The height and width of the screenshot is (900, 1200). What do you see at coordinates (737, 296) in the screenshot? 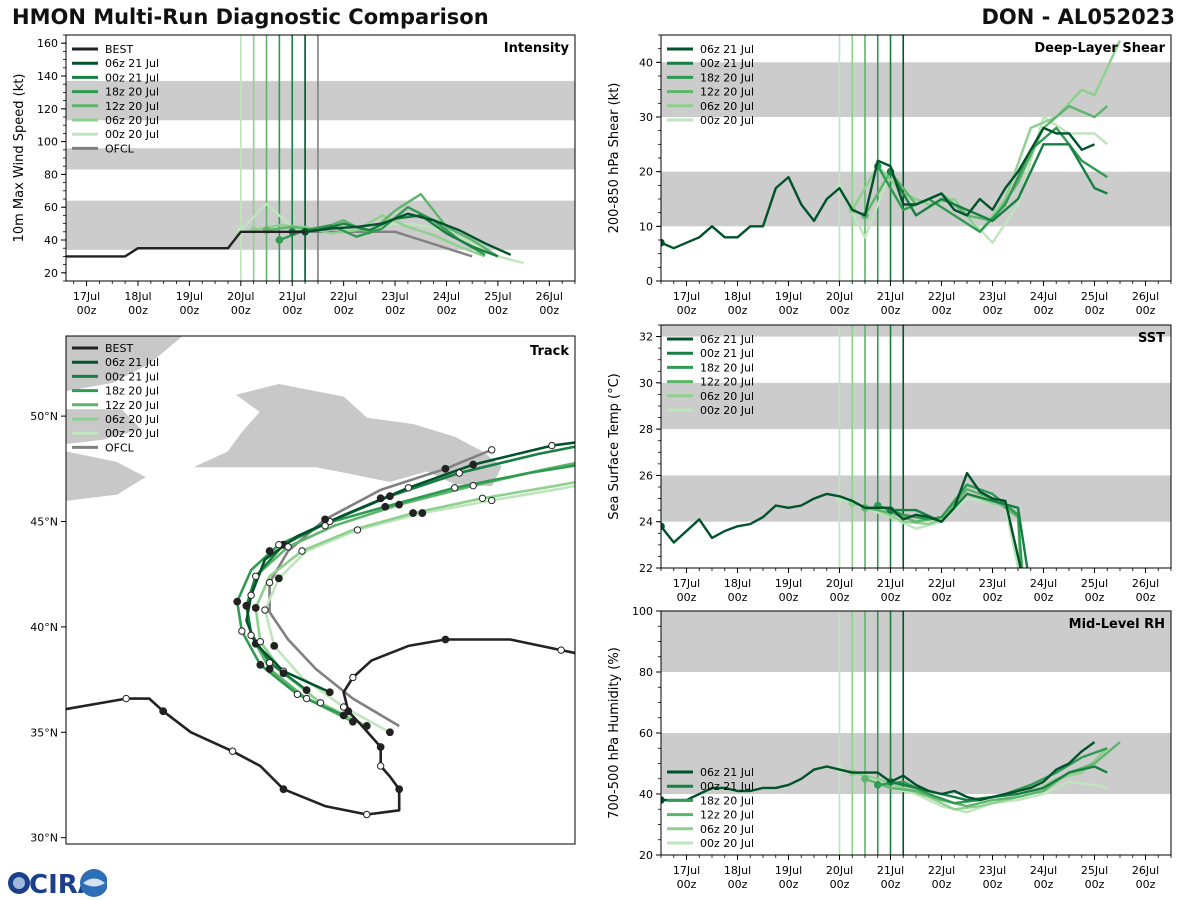
I see `x-tick-label-day: 18Jul` at bounding box center [737, 296].